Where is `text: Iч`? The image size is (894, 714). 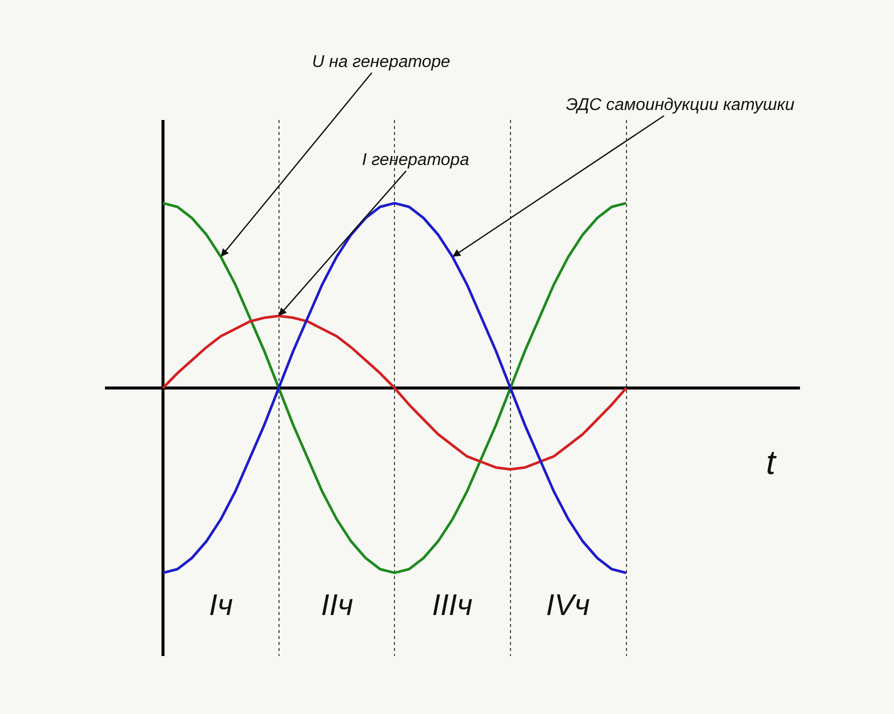 text: Iч is located at coordinates (221, 605).